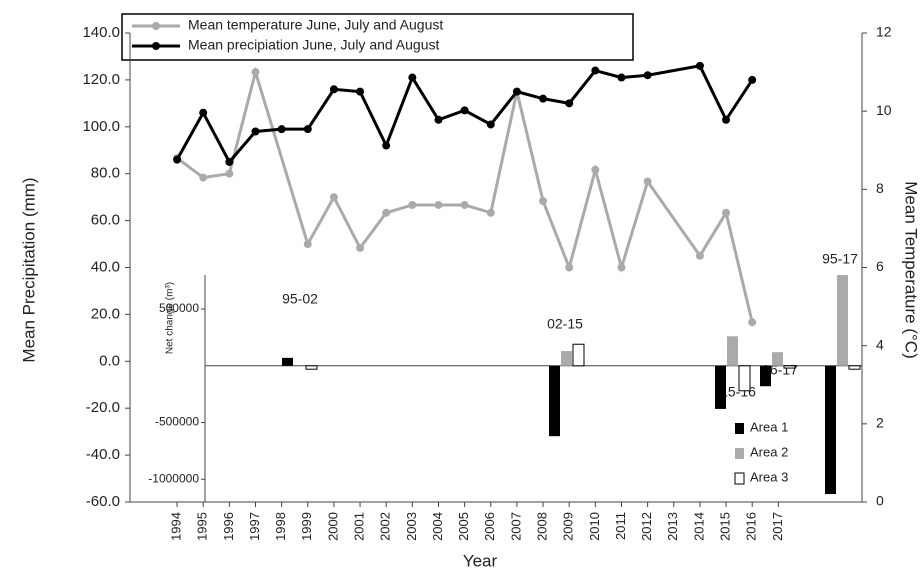 The image size is (923, 571). What do you see at coordinates (101, 32) in the screenshot?
I see `y-tick-label: 140.0` at bounding box center [101, 32].